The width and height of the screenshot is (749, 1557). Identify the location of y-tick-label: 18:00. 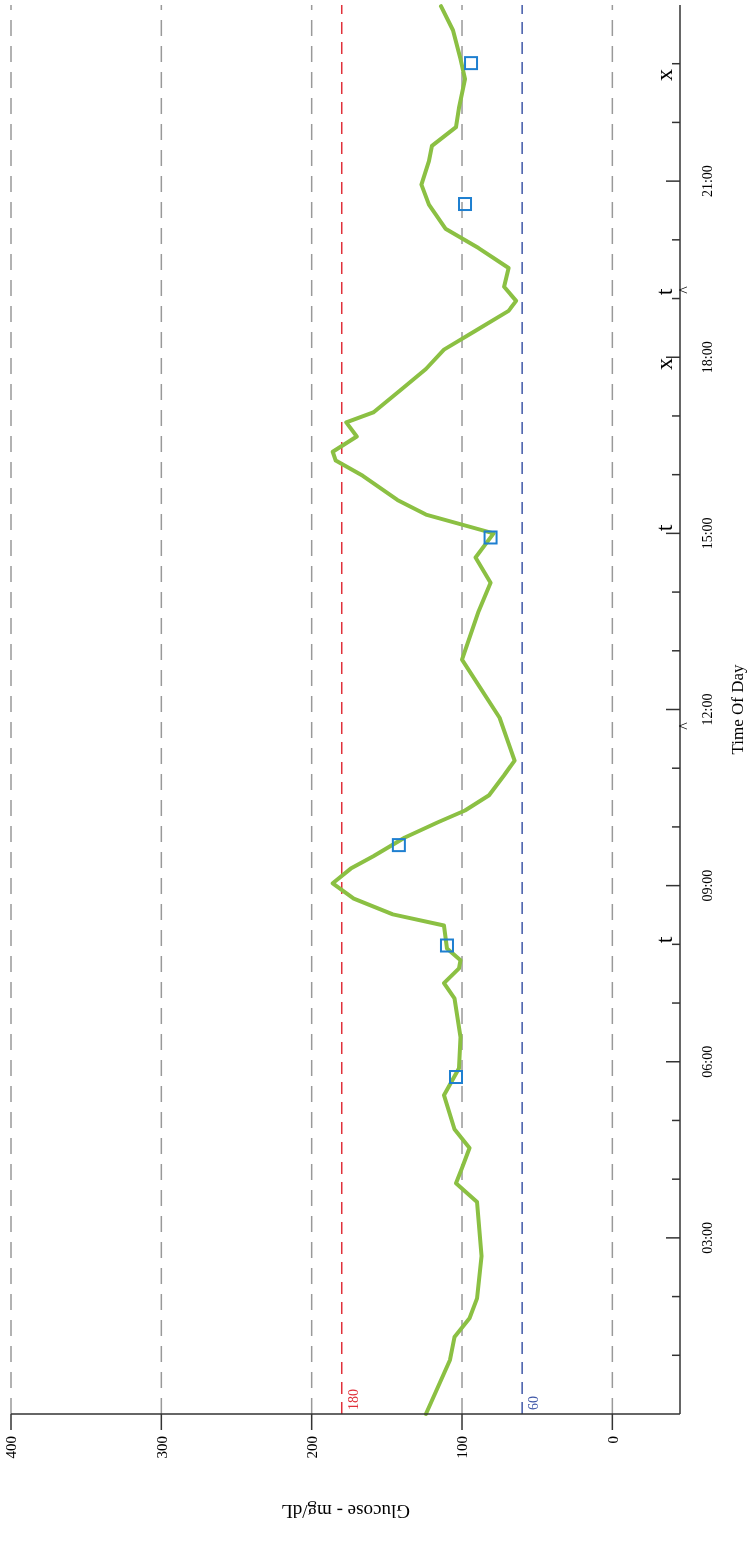
(707, 357).